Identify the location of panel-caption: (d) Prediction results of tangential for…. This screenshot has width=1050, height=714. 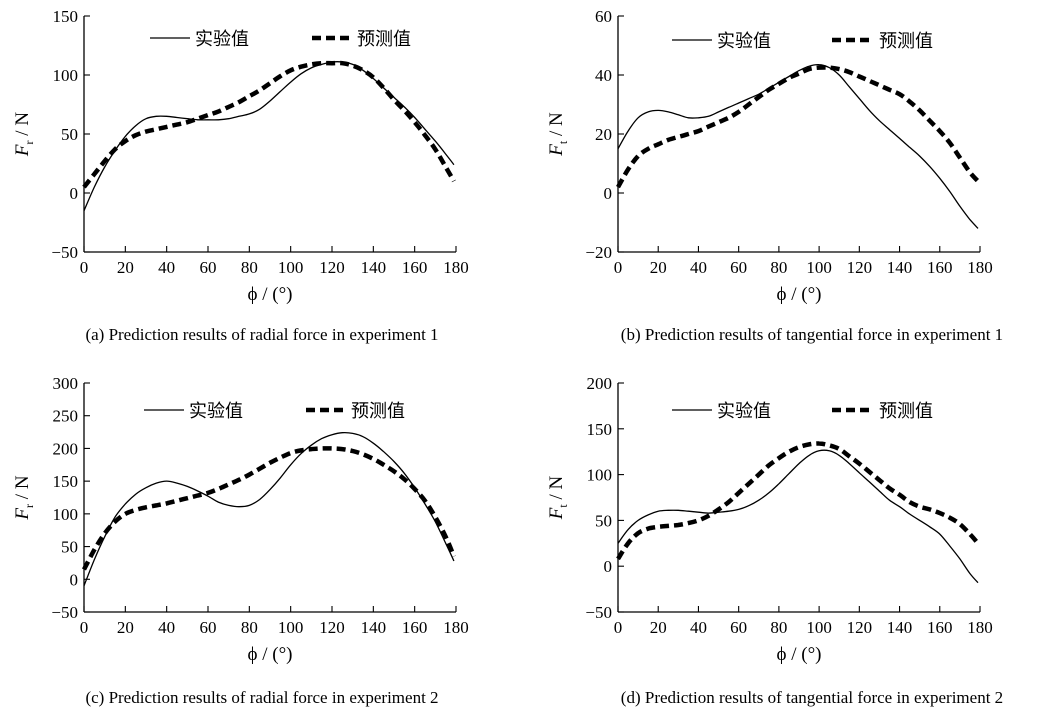
(812, 697).